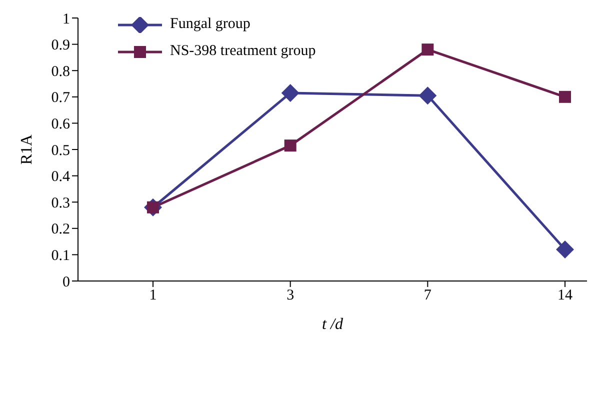 The image size is (607, 403). What do you see at coordinates (60, 72) in the screenshot?
I see `y-tick-label: 0.8` at bounding box center [60, 72].